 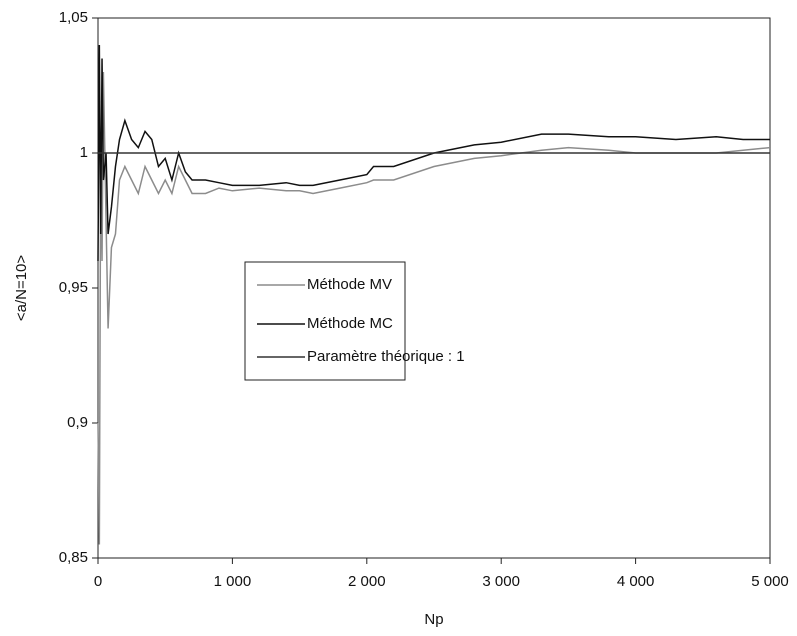 What do you see at coordinates (21, 288) in the screenshot?
I see `y-axis-label: <a/N=10>` at bounding box center [21, 288].